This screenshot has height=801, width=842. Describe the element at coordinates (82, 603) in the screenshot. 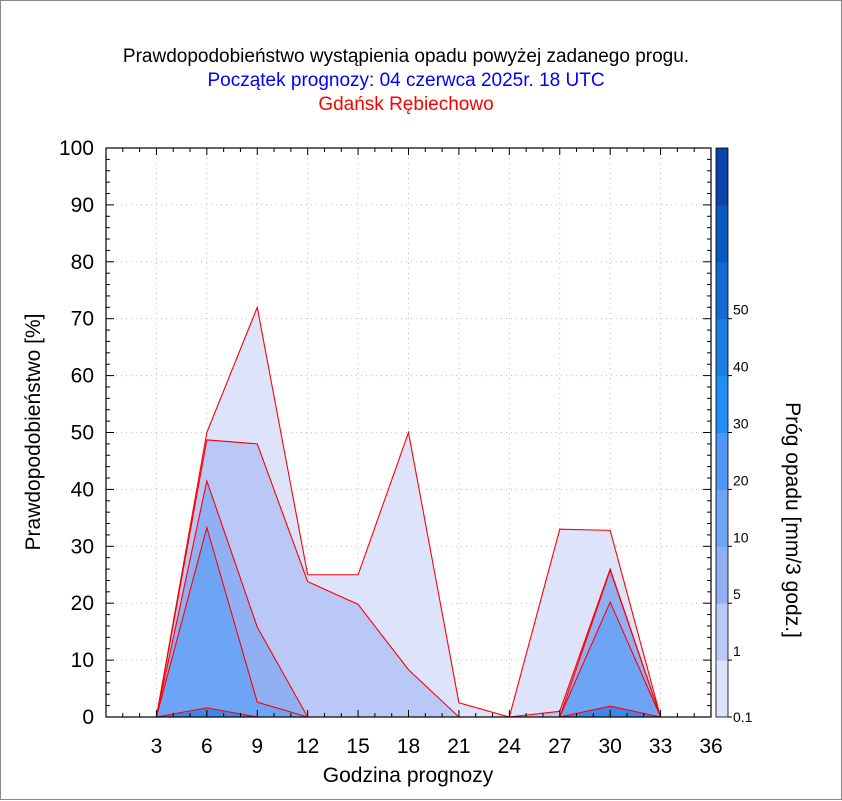

I see `y-tick-label-2: 20` at that location.